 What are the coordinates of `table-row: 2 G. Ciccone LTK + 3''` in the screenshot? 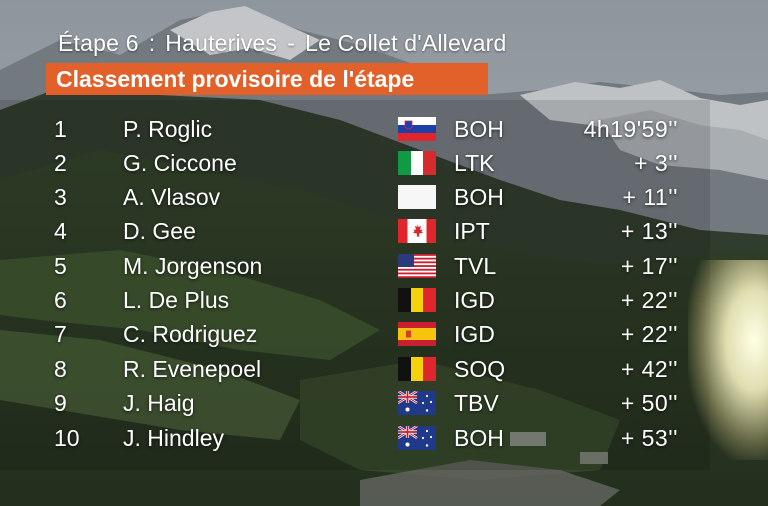 It's located at (350, 162).